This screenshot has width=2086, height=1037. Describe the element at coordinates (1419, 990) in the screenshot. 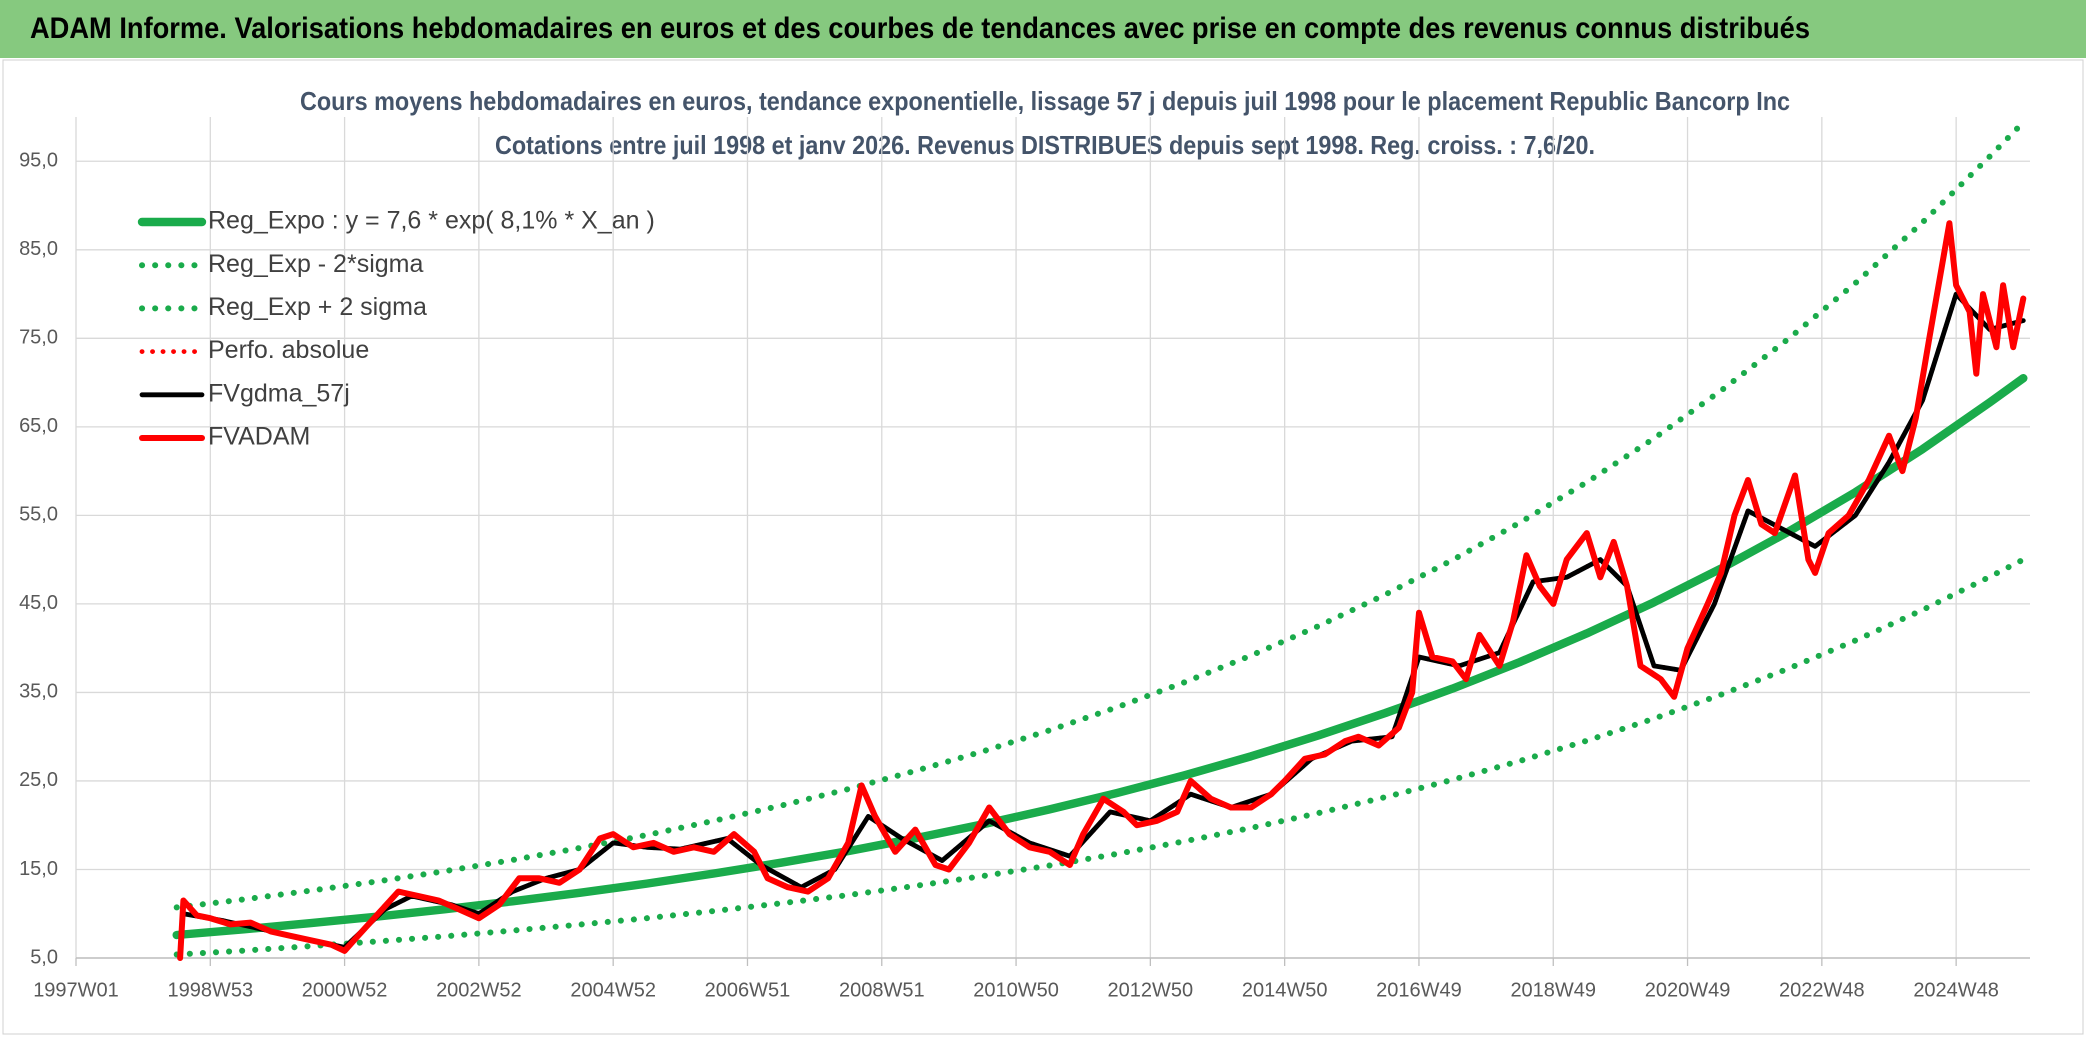

I see `x-tick-label: 2016W49` at that location.